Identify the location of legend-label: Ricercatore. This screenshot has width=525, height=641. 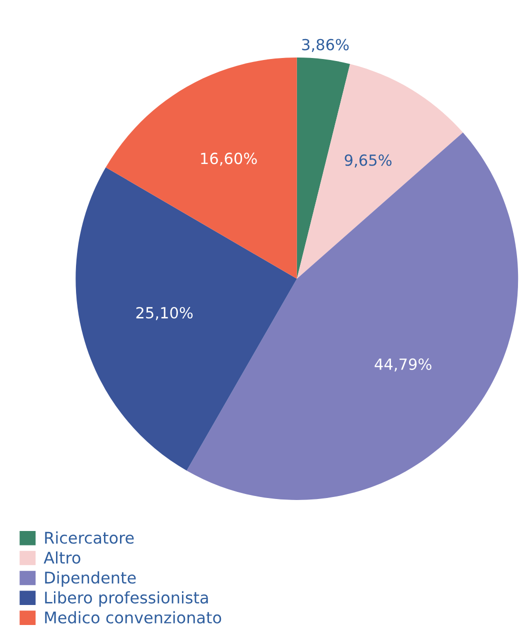
(89, 537).